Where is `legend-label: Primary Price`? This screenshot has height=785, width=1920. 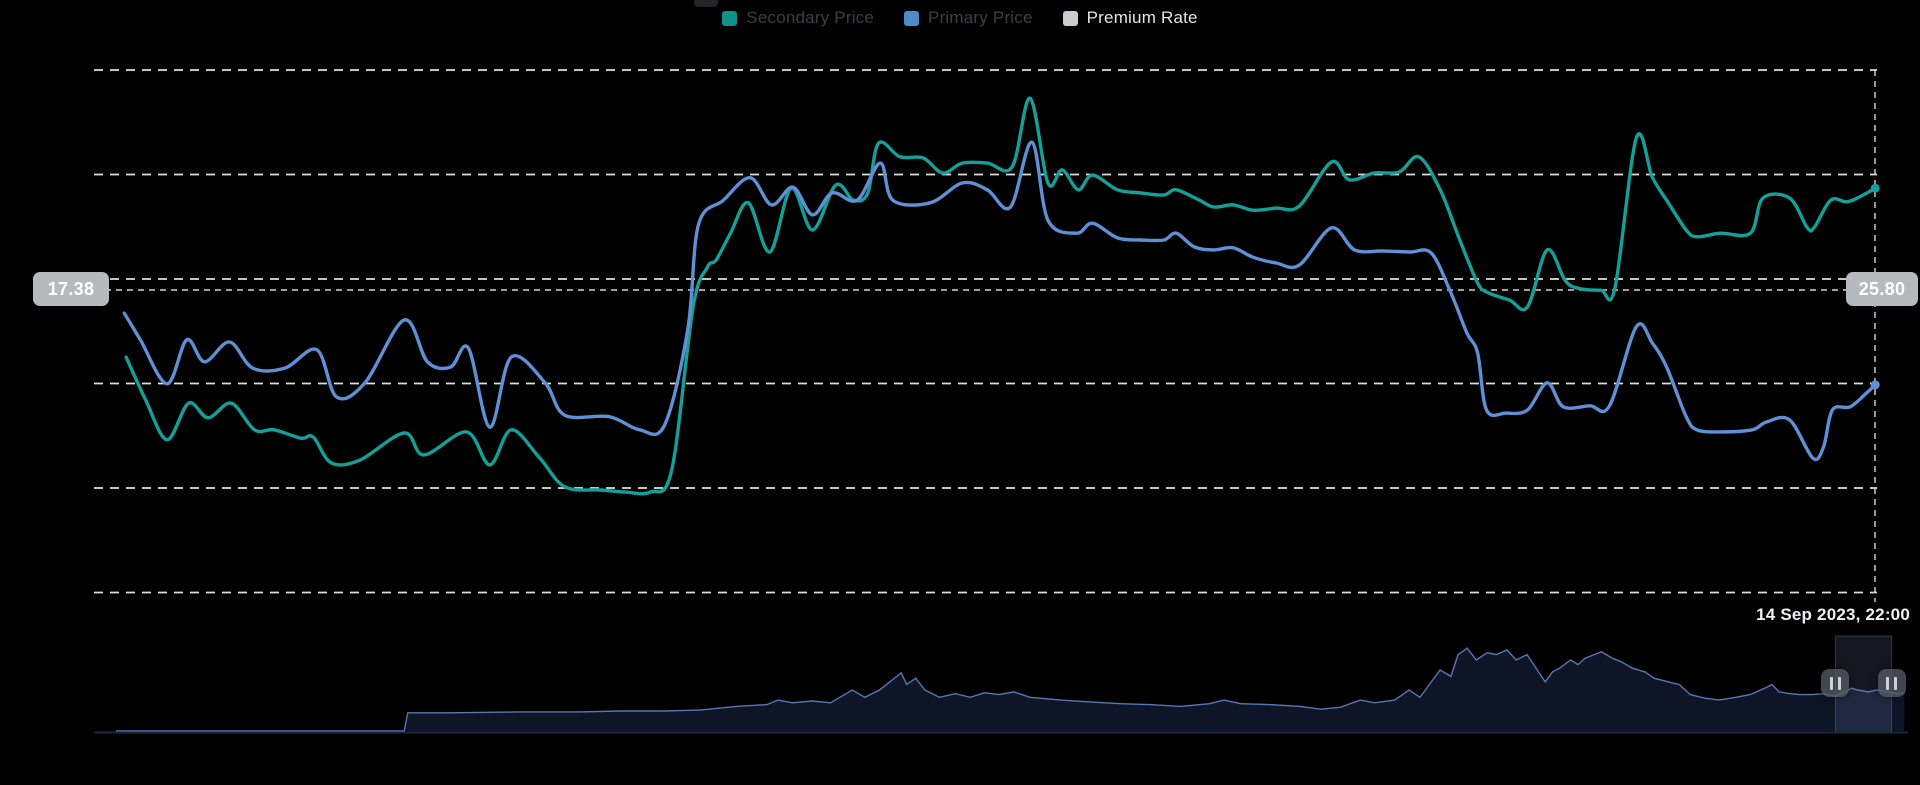 legend-label: Primary Price is located at coordinates (980, 17).